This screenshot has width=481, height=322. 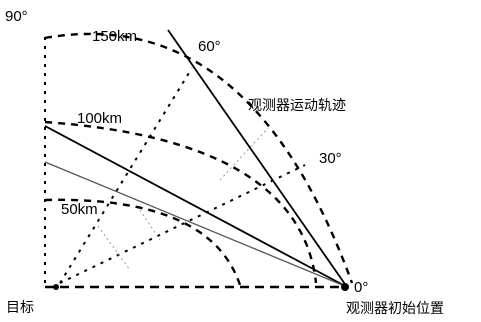 What do you see at coordinates (100, 118) in the screenshot?
I see `range-label-100km: 100km` at bounding box center [100, 118].